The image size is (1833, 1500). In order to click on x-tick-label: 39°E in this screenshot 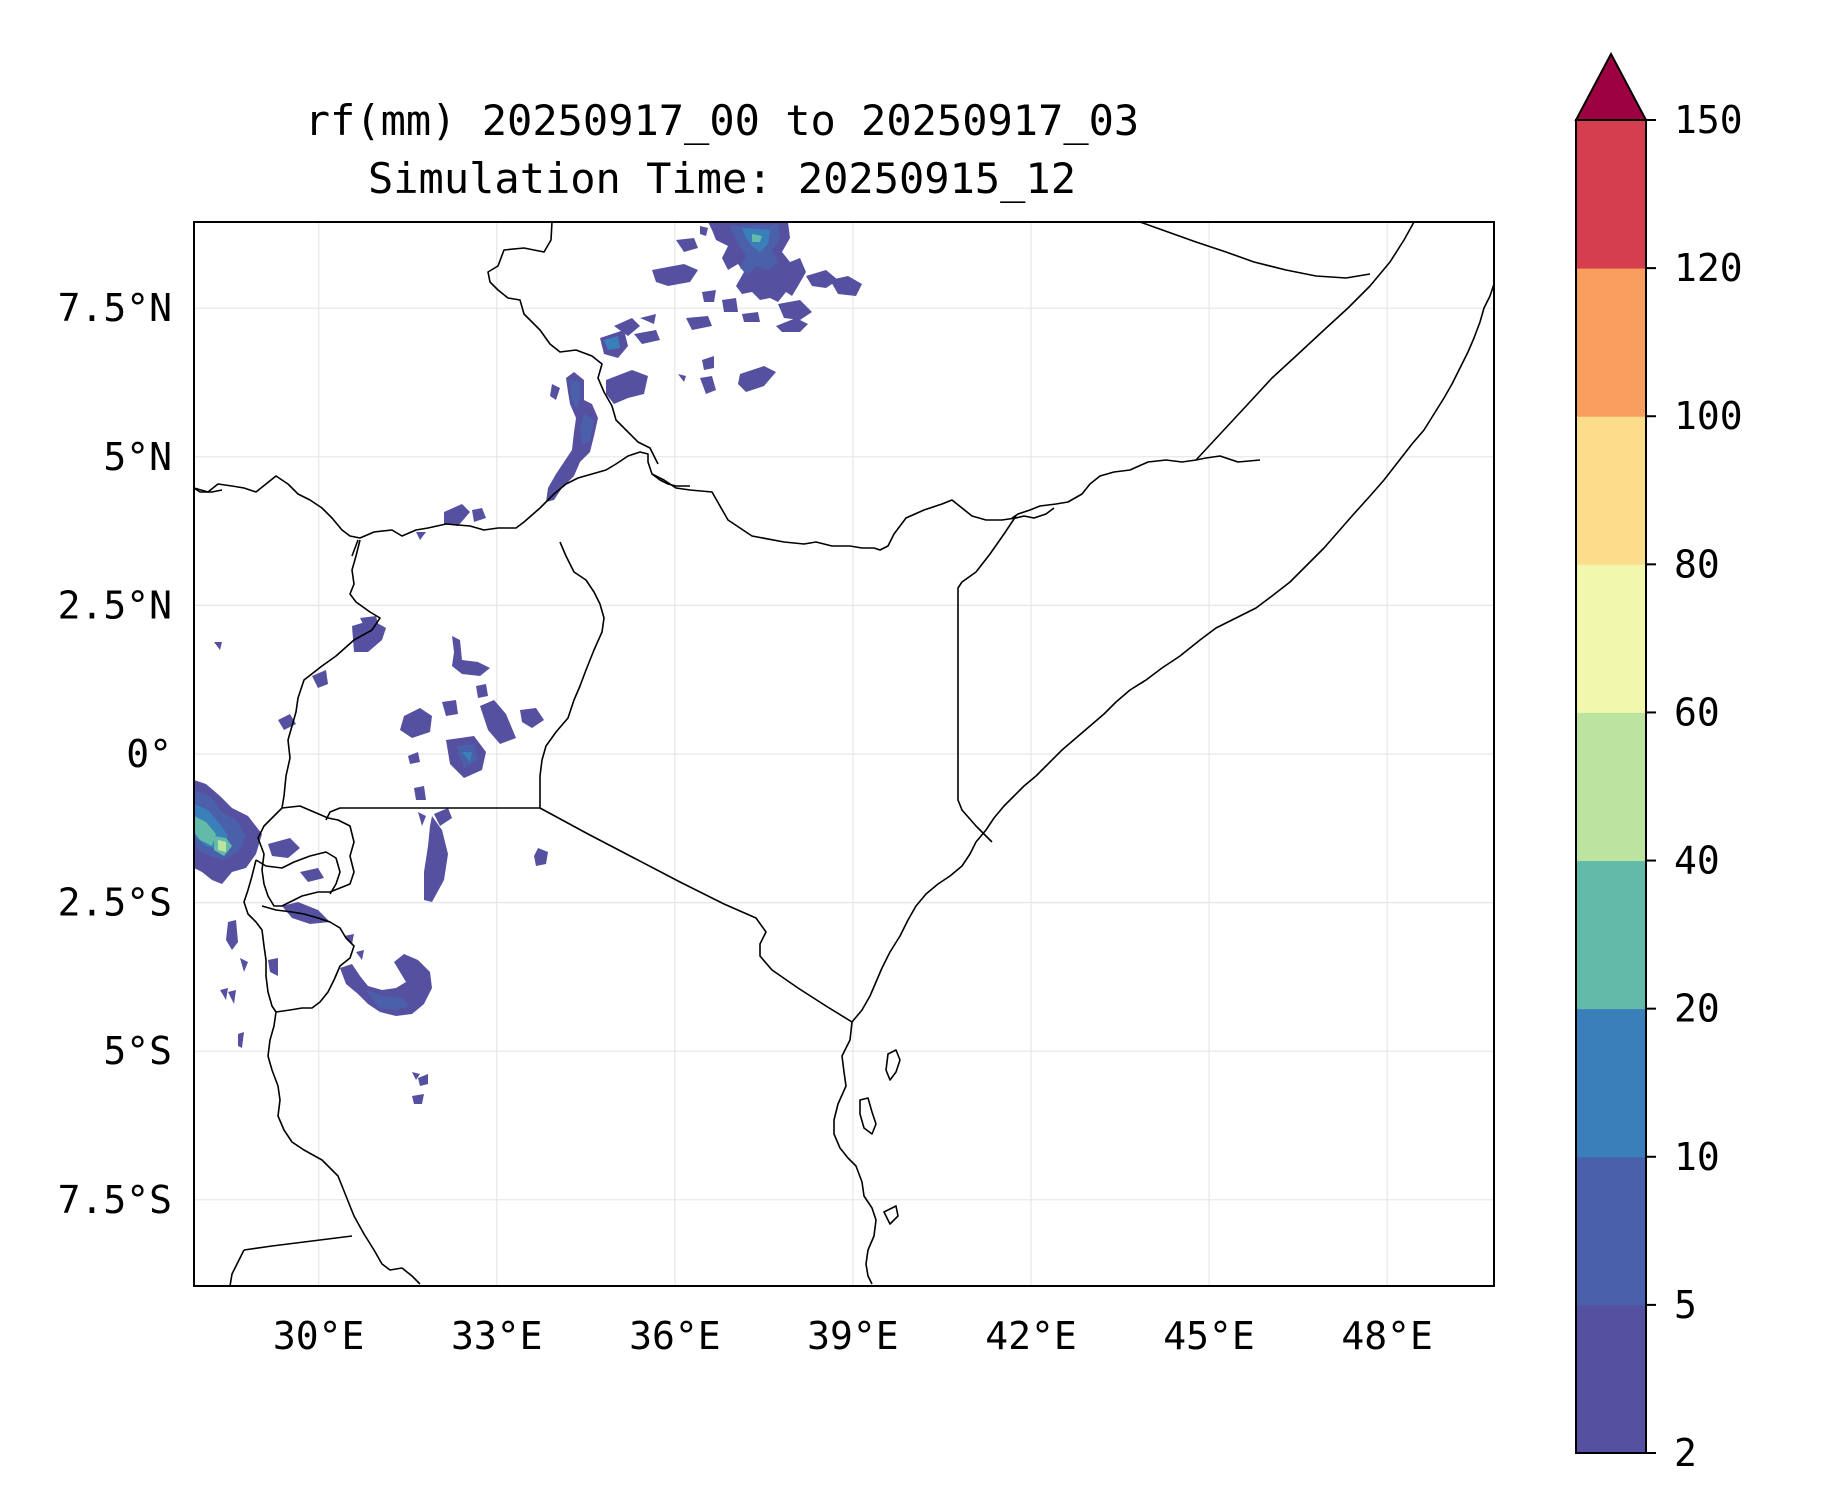, I will do `click(853, 1336)`.